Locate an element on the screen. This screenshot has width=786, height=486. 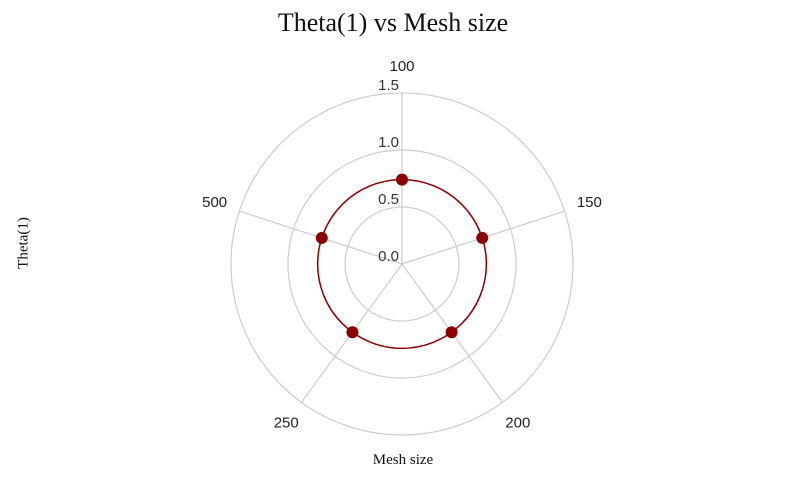
category-label: 200 is located at coordinates (517, 422).